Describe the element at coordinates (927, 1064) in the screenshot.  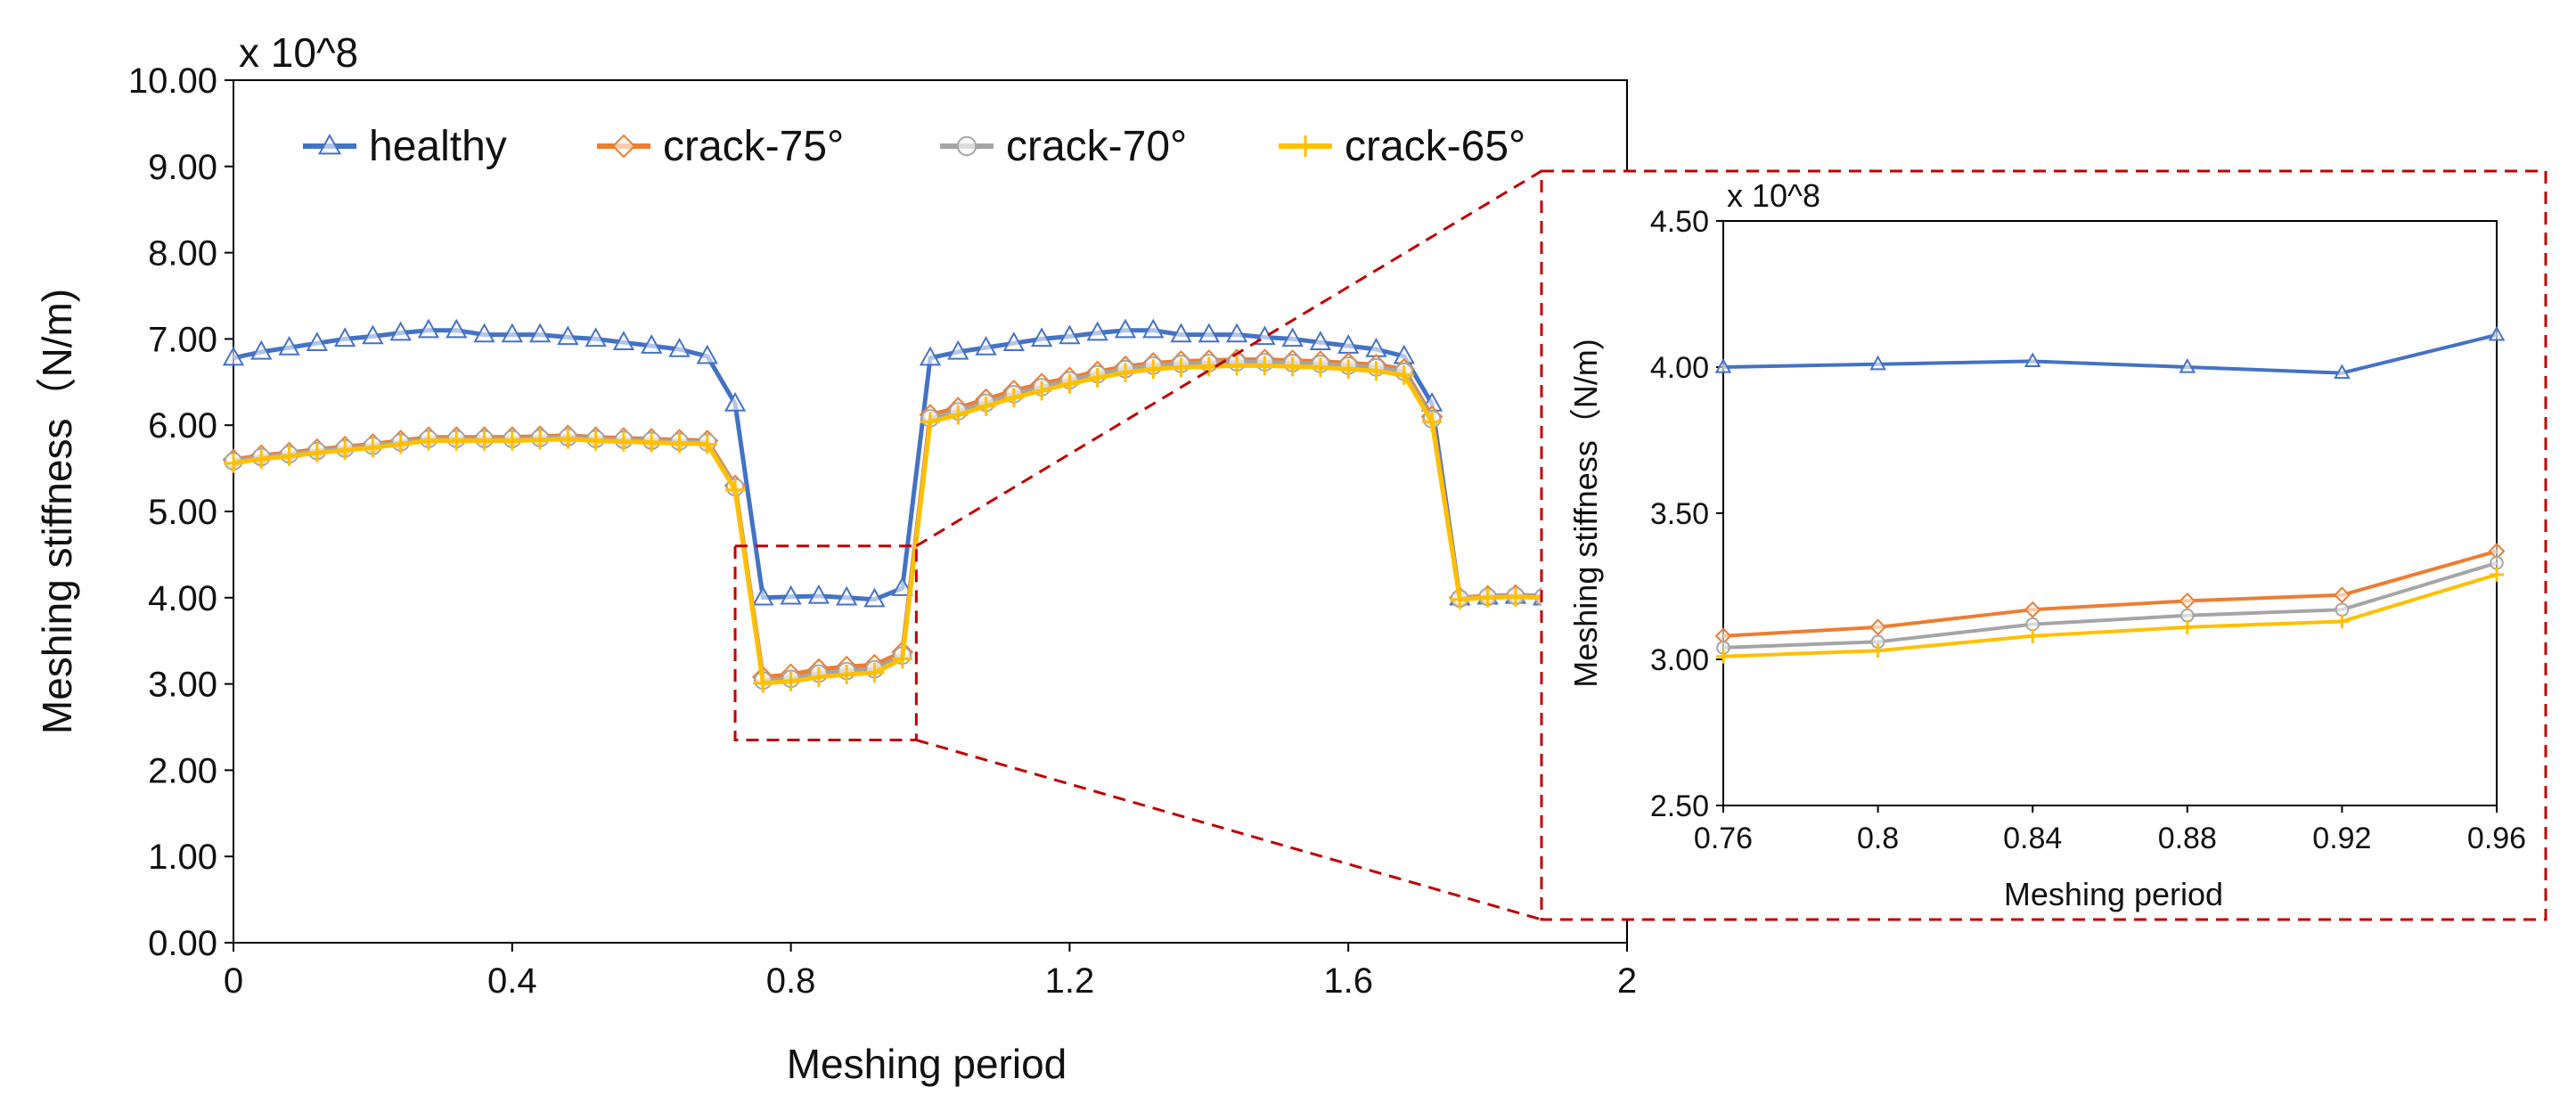
I see `main-x-axis-label: Meshing period` at that location.